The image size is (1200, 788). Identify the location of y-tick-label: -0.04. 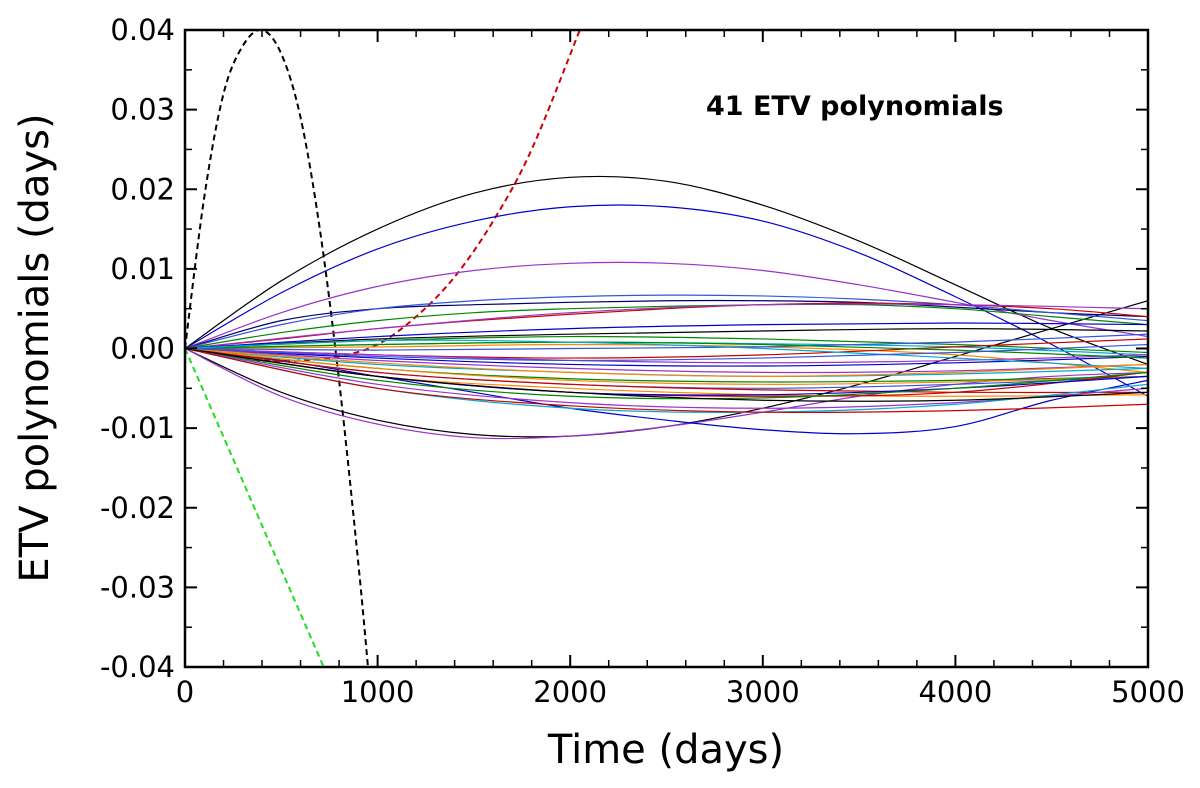
(137, 667).